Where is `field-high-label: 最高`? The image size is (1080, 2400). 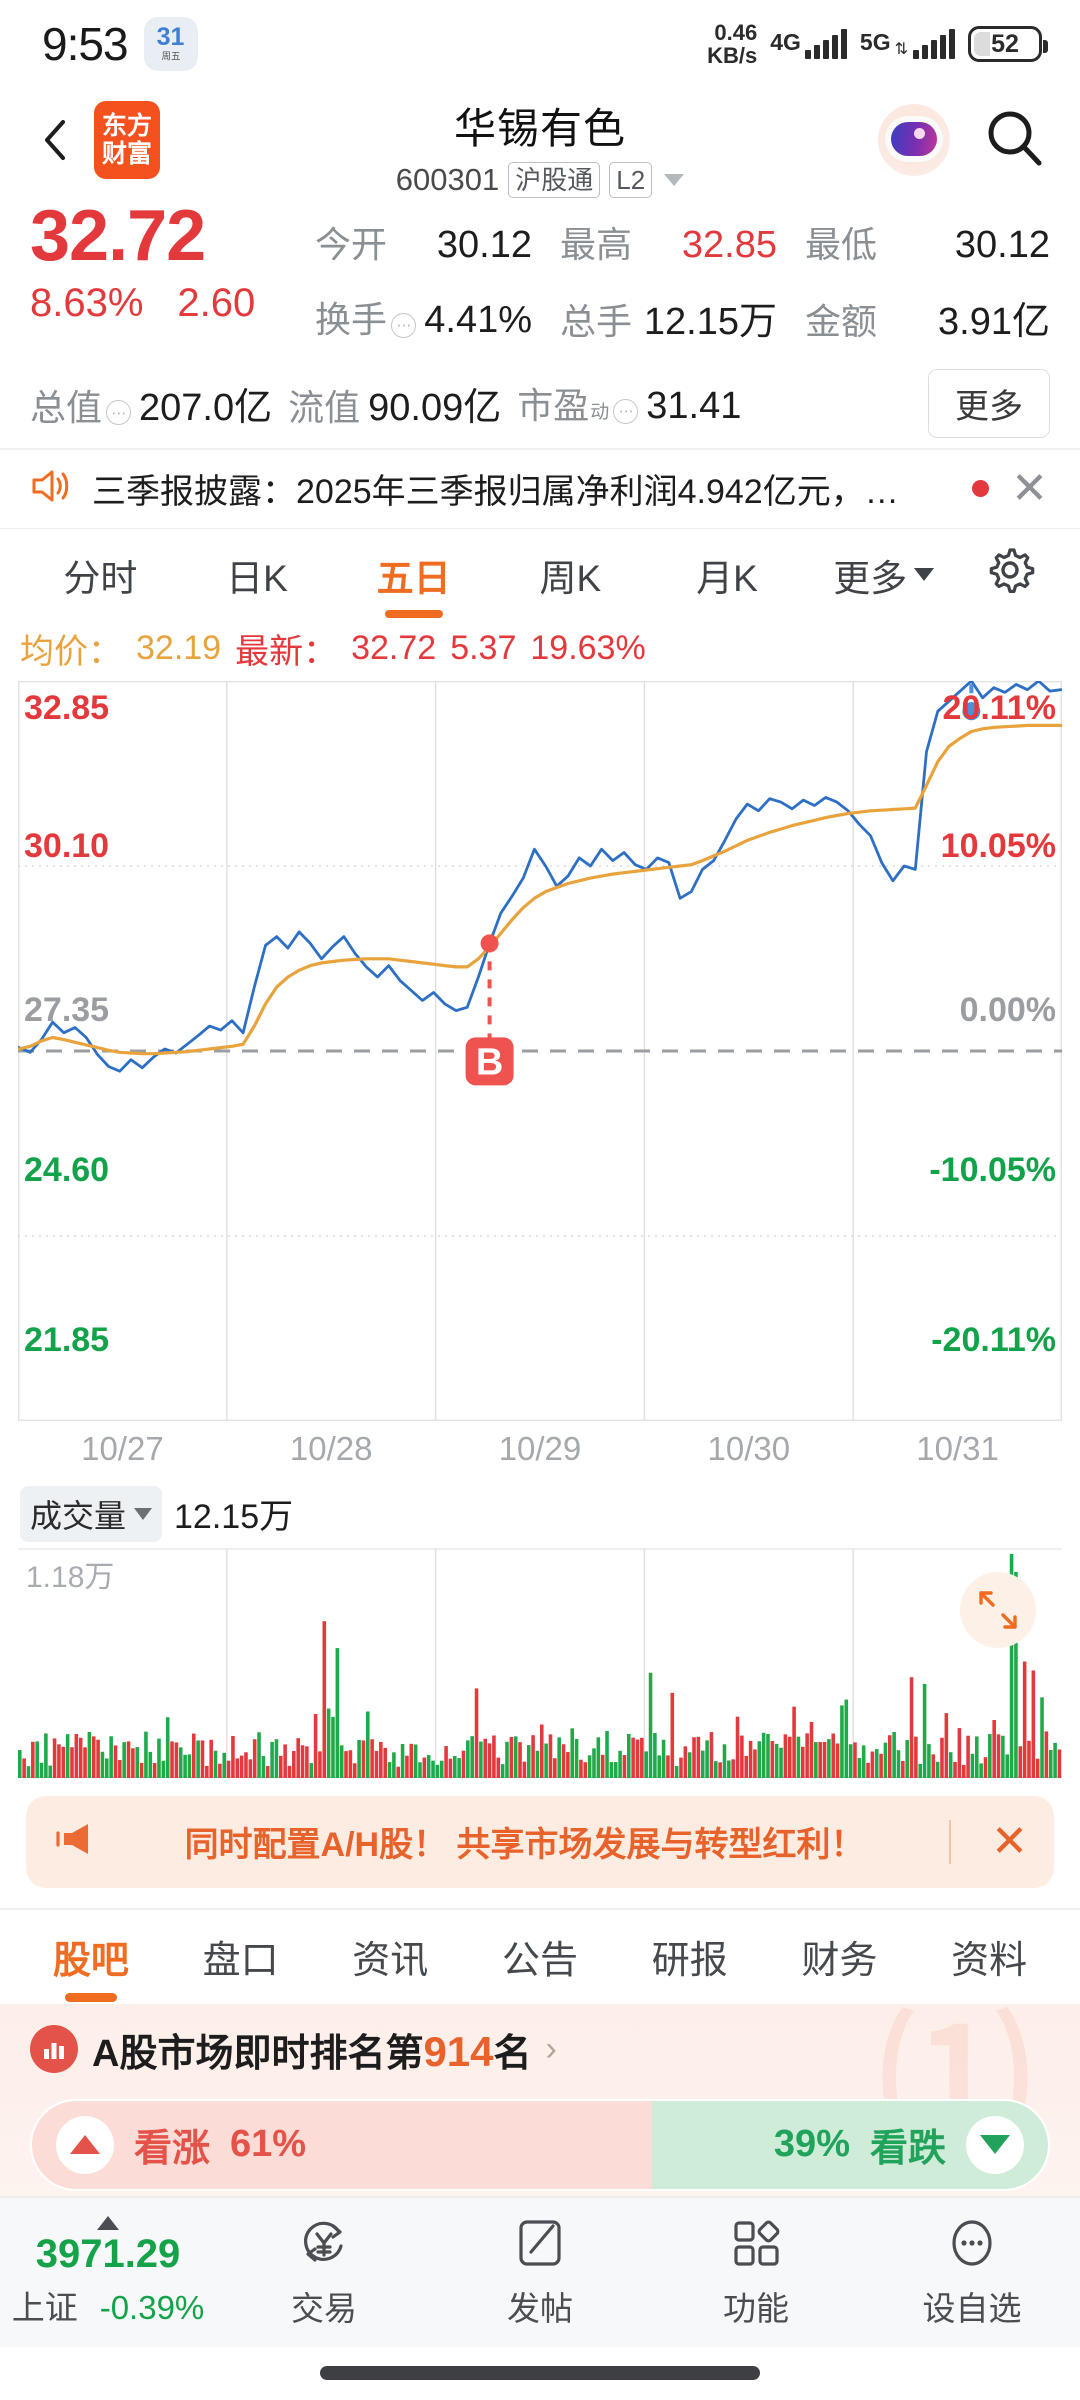 field-high-label: 最高 is located at coordinates (596, 244).